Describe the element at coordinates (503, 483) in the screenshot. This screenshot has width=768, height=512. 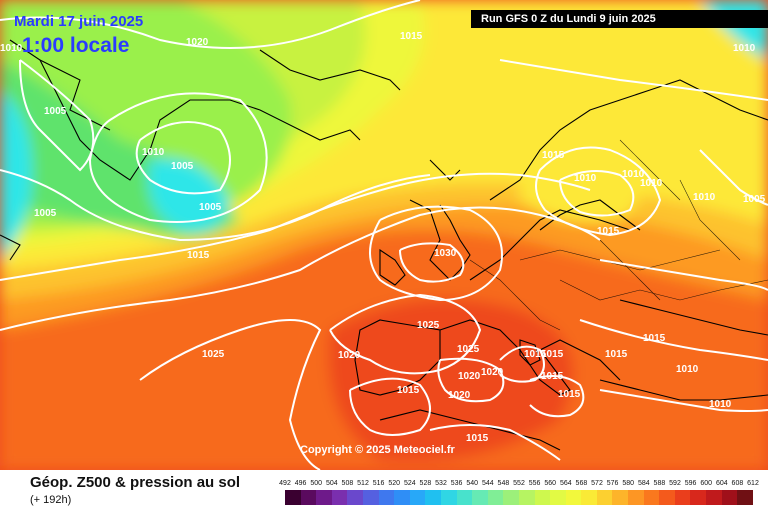
I see `color-scale-tick: 548` at that location.